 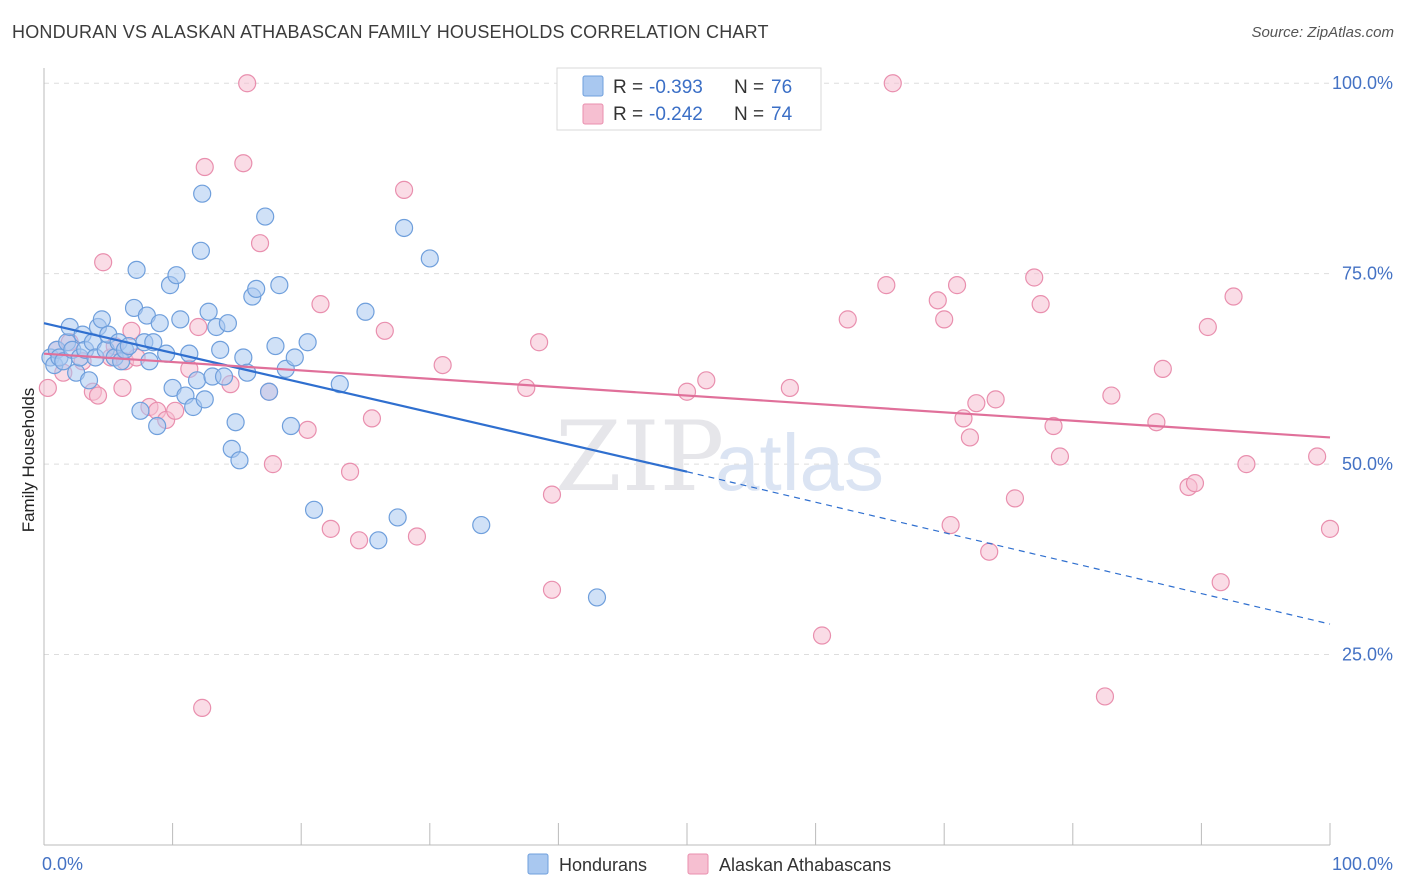 I want to click on legend-n-value-1: 76, so click(x=781, y=87).